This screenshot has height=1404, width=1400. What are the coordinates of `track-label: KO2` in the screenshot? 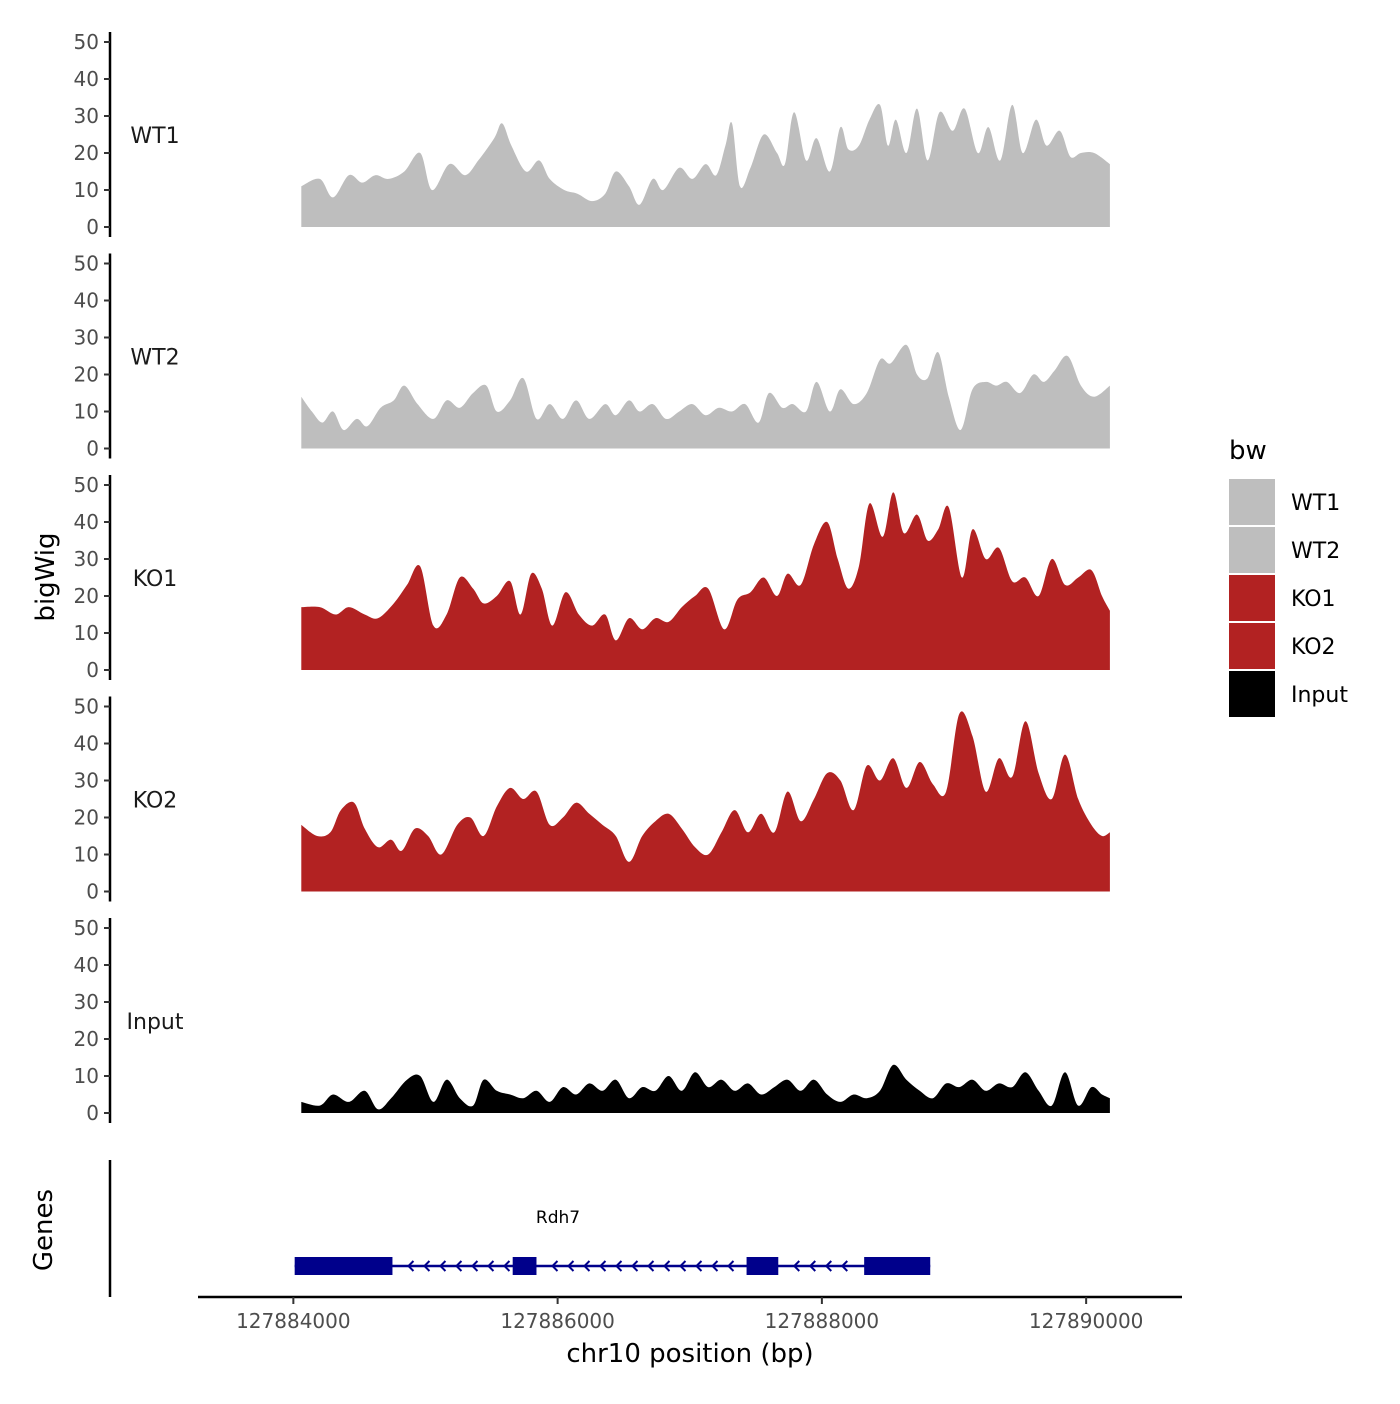 It's located at (155, 801).